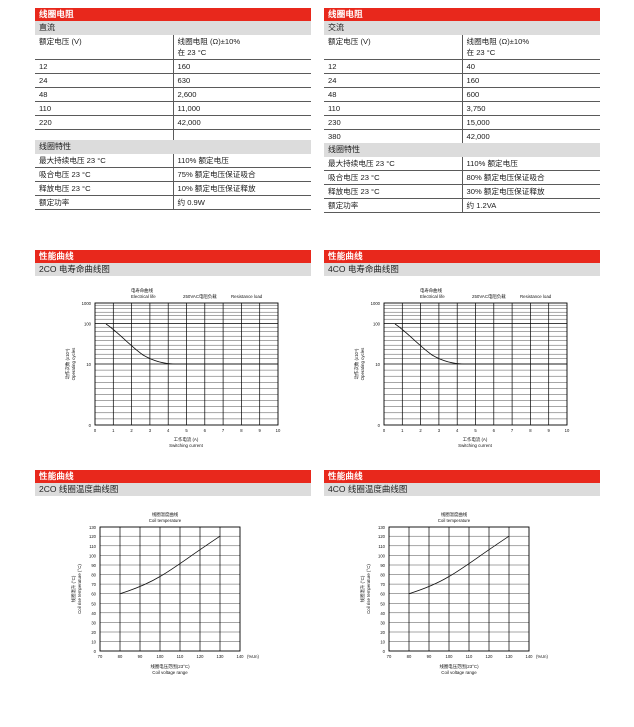 The width and height of the screenshot is (634, 727). Describe the element at coordinates (170, 666) in the screenshot. I see `temp2-xlabel-cn: 线圈电压范围(23°C)` at that location.